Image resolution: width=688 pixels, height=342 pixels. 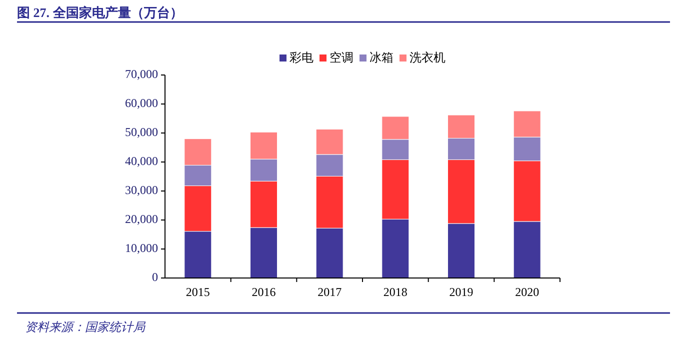 I want to click on text: 资料来源：国家统计局, so click(x=85, y=327).